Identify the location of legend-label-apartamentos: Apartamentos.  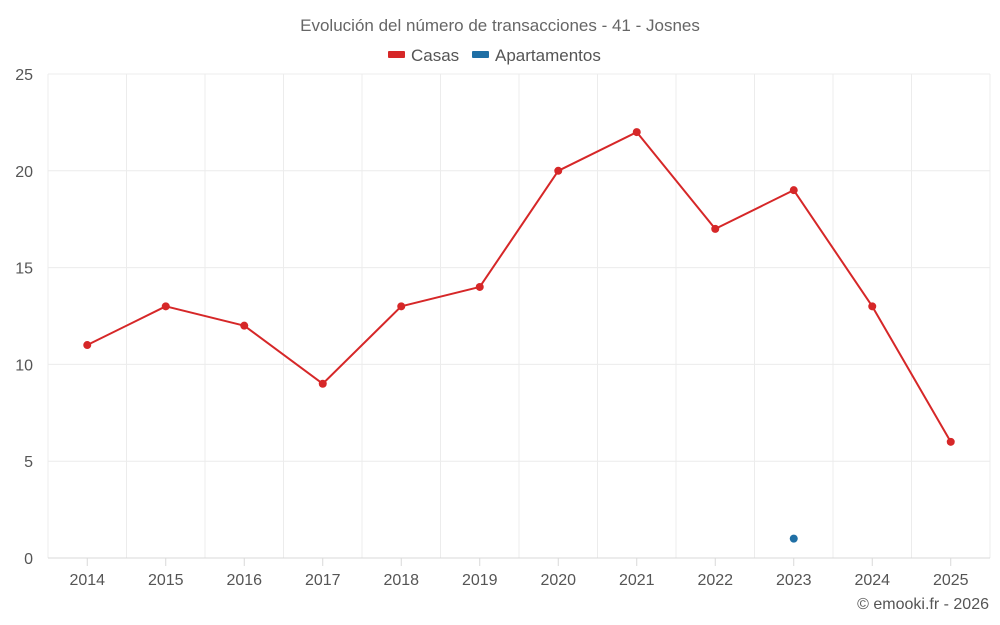
(548, 55).